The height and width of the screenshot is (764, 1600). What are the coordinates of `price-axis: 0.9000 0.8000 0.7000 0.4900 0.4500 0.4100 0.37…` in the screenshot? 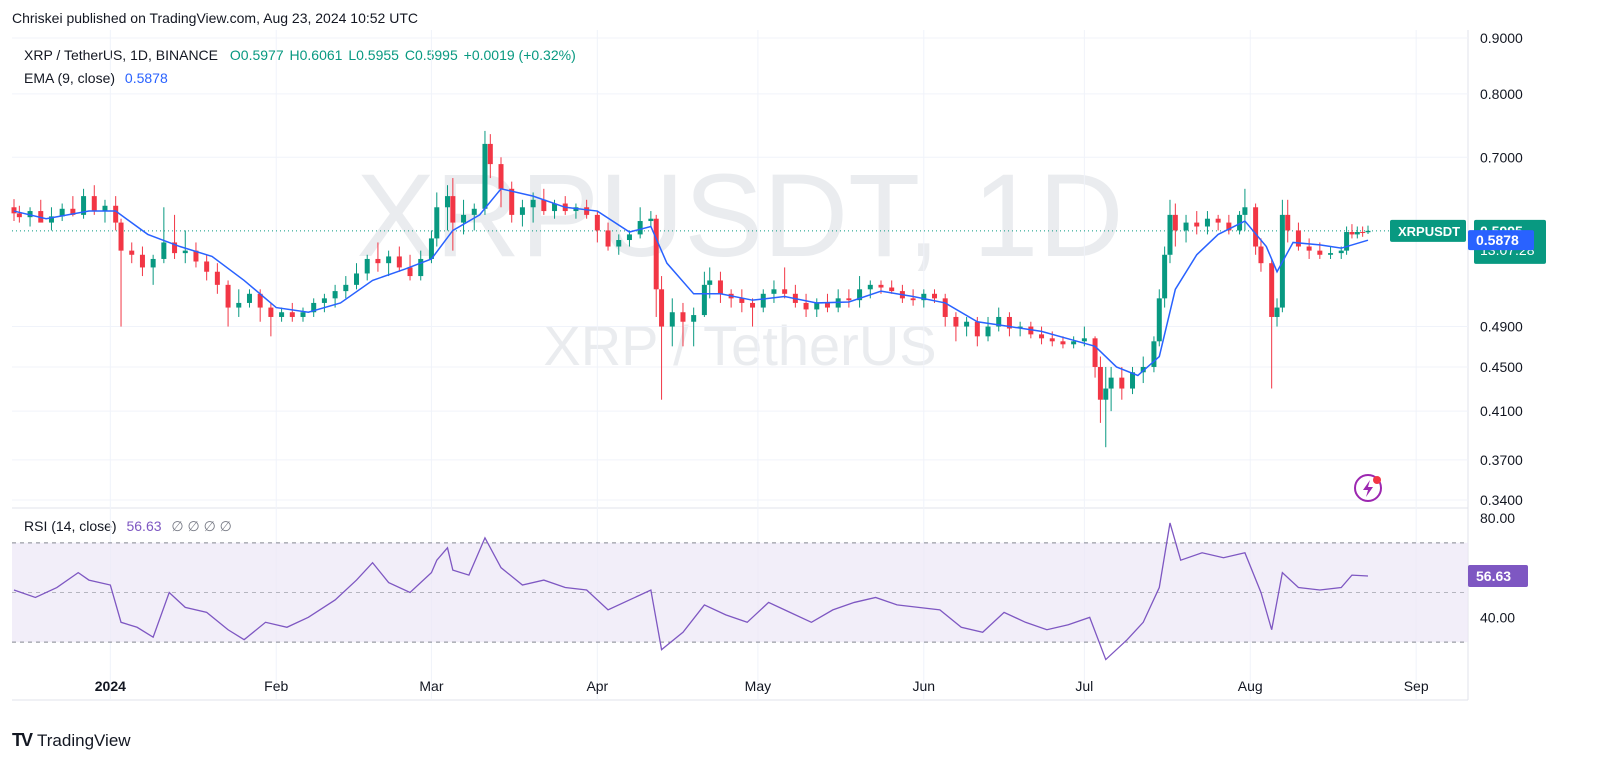 It's located at (1501, 327).